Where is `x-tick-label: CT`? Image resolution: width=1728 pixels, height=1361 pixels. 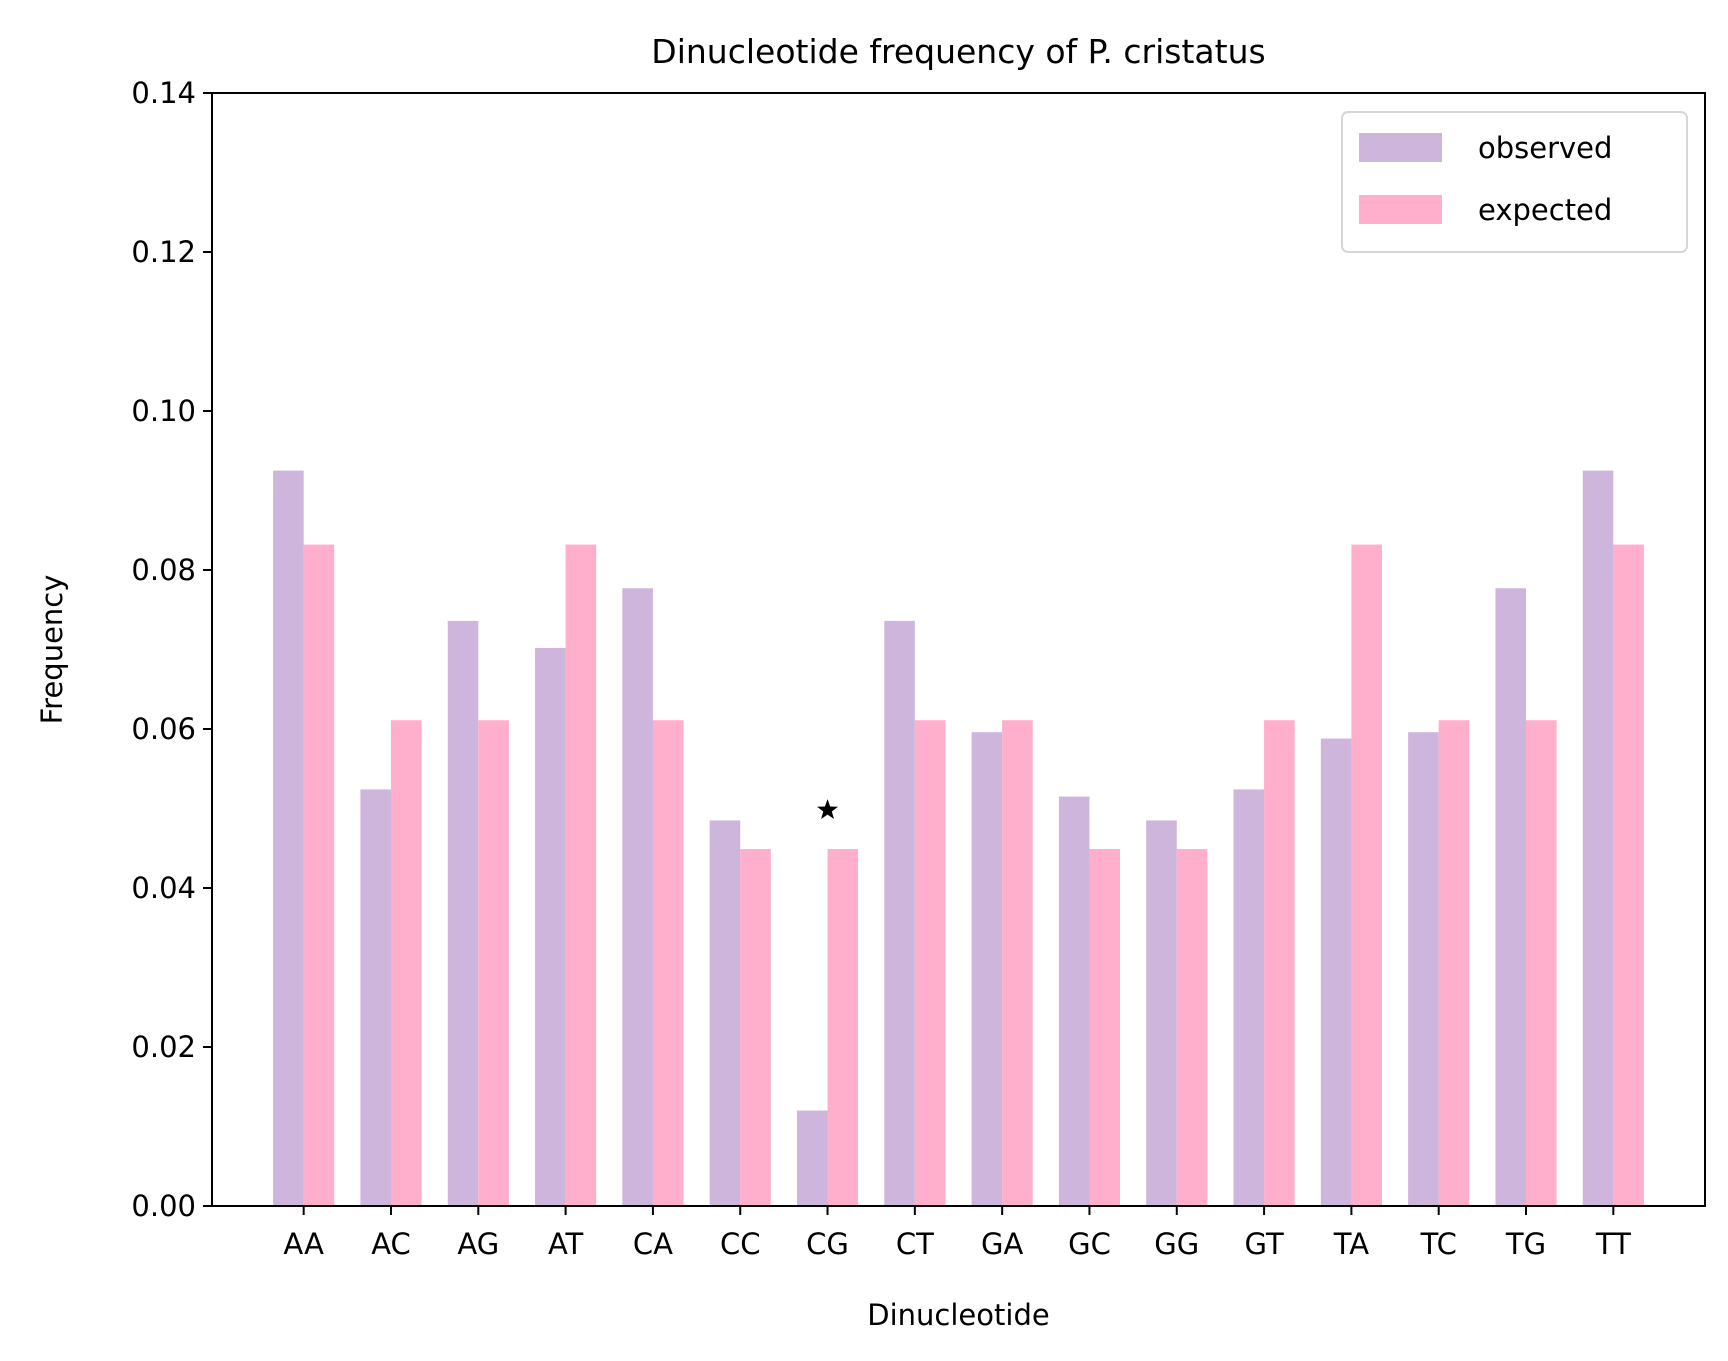
x-tick-label: CT is located at coordinates (915, 1244).